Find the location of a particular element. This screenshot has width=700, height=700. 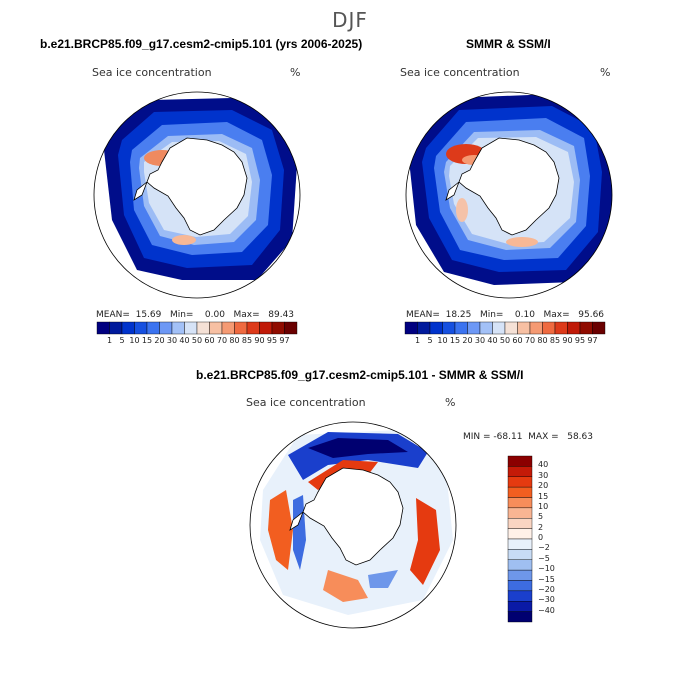

panel-1-colorbar-tick-label: 85 is located at coordinates (247, 340).